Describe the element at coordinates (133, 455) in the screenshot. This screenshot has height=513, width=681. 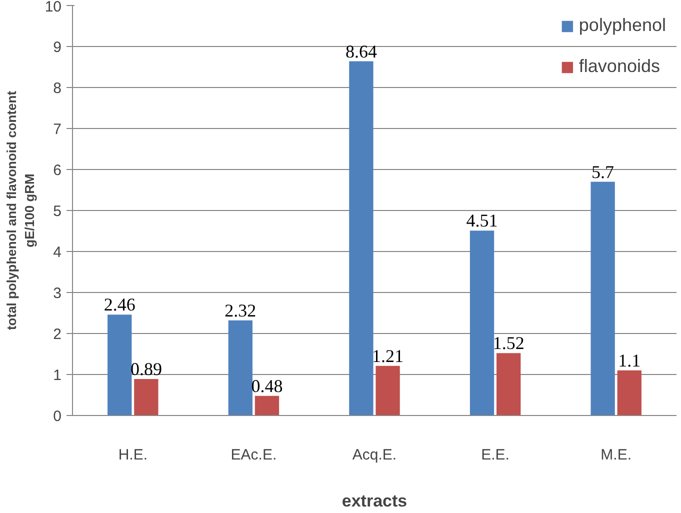
I see `x-tick-label: H.E.` at that location.